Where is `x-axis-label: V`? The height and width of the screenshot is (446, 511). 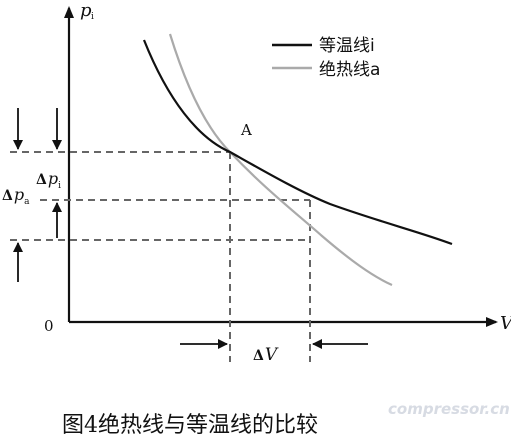 x-axis-label: V is located at coordinates (505, 323).